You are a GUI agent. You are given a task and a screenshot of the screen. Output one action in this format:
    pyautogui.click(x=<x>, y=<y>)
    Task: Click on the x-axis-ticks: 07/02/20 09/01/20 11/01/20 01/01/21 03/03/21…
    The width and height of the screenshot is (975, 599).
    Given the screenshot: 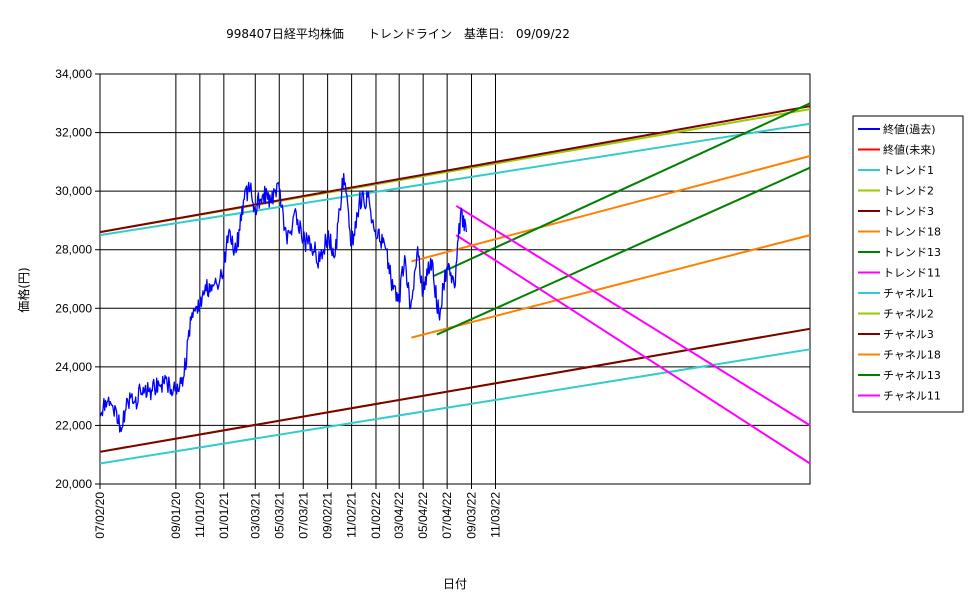 What is the action you would take?
    pyautogui.click(x=297, y=511)
    